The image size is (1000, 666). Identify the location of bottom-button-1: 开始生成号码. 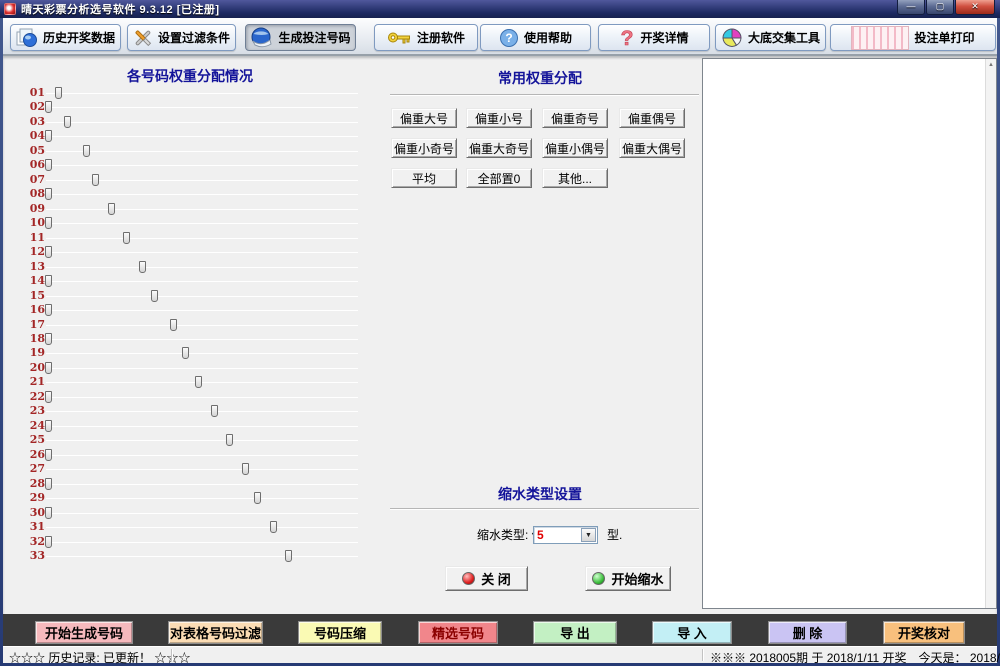
(84, 632).